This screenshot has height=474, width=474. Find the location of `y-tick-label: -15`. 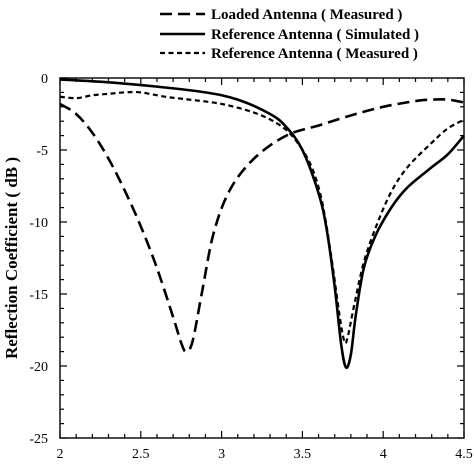

y-tick-label: -15 is located at coordinates (38, 295).